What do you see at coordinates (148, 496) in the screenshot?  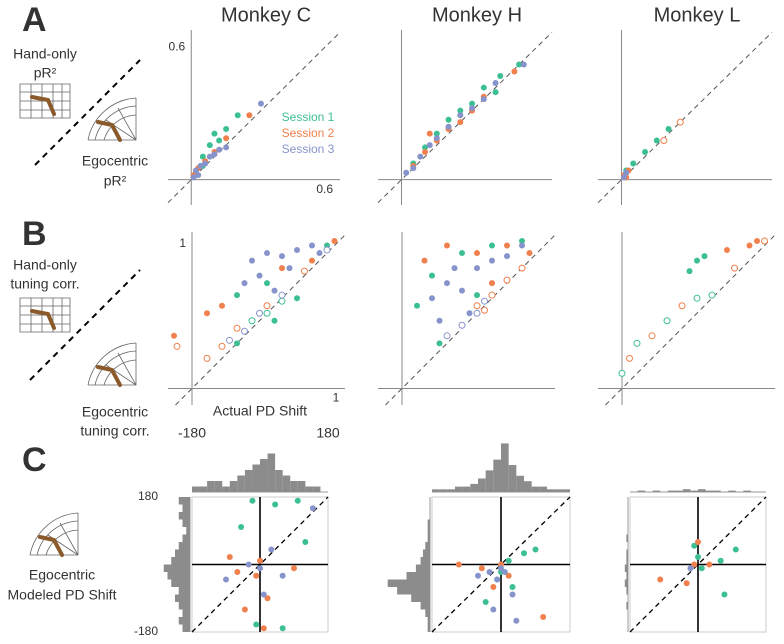 I see `y-tick-label: 180` at bounding box center [148, 496].